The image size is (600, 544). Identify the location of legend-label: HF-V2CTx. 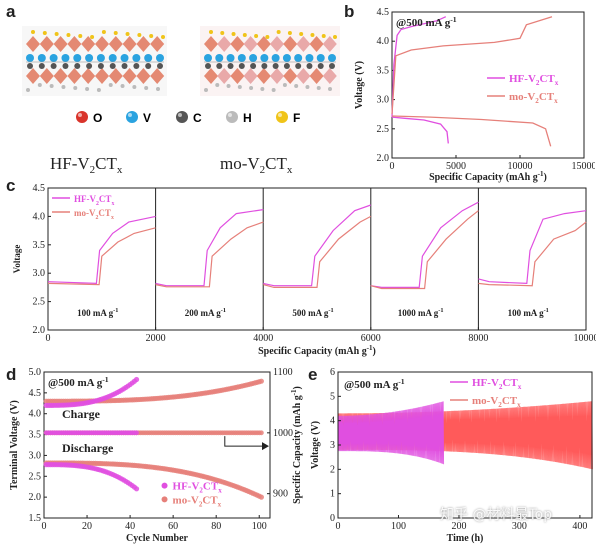
(198, 488).